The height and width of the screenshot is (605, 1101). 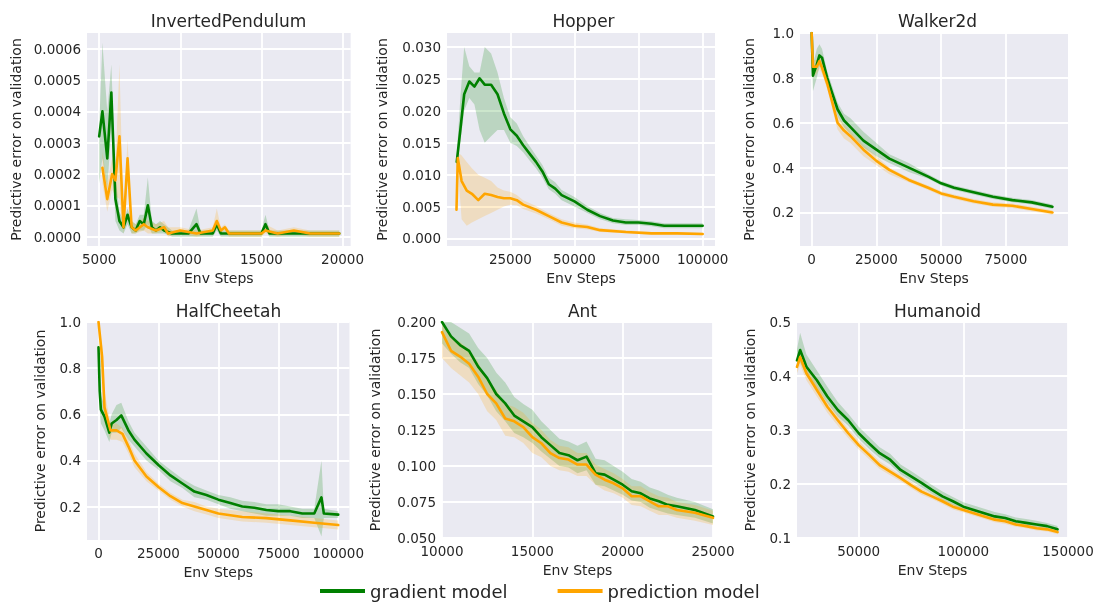 I want to click on y-tick-label: 0.100, so click(x=416, y=466).